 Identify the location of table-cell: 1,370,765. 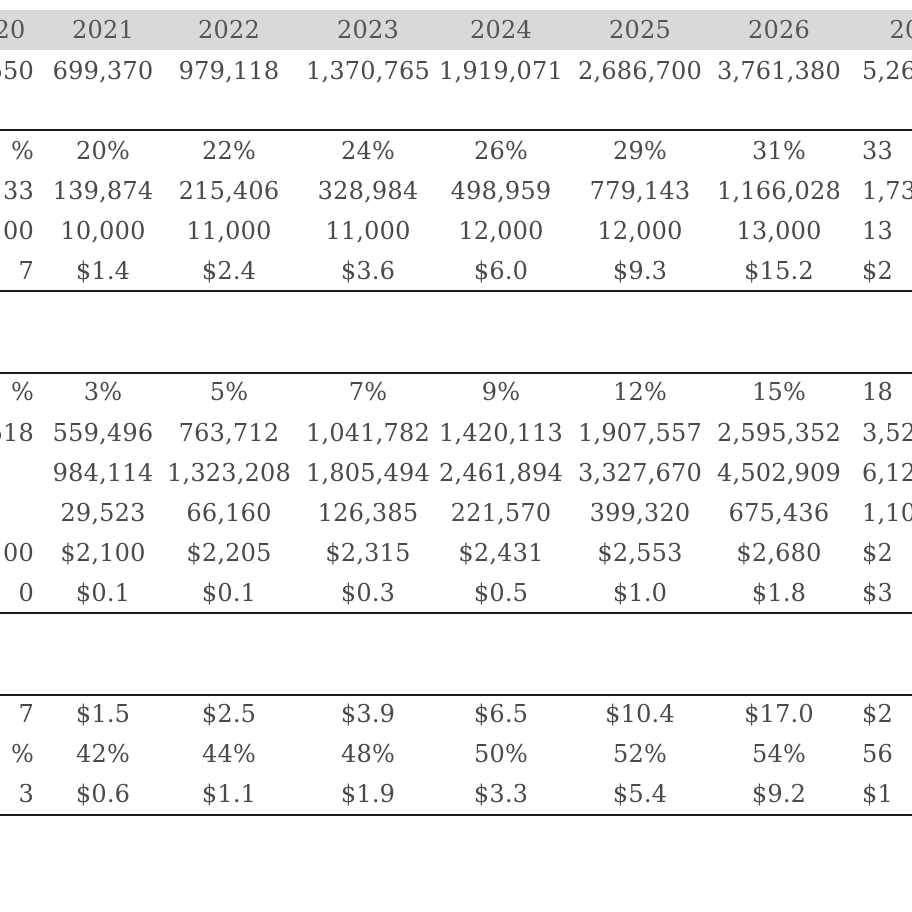
(368, 71).